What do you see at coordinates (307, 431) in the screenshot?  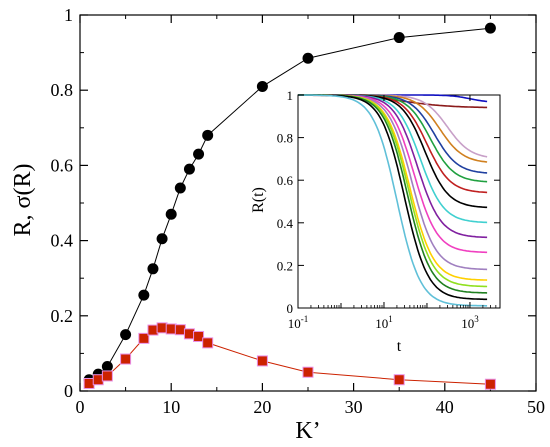 I see `main-x-axis-title: K’` at bounding box center [307, 431].